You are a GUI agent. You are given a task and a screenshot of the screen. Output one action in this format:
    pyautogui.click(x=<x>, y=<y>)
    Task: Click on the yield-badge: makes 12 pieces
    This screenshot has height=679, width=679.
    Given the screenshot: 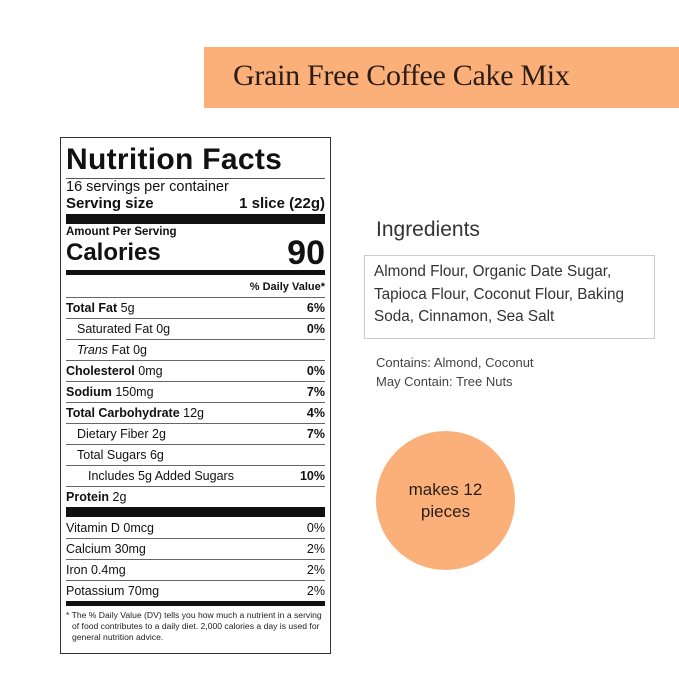 What is the action you would take?
    pyautogui.click(x=445, y=500)
    